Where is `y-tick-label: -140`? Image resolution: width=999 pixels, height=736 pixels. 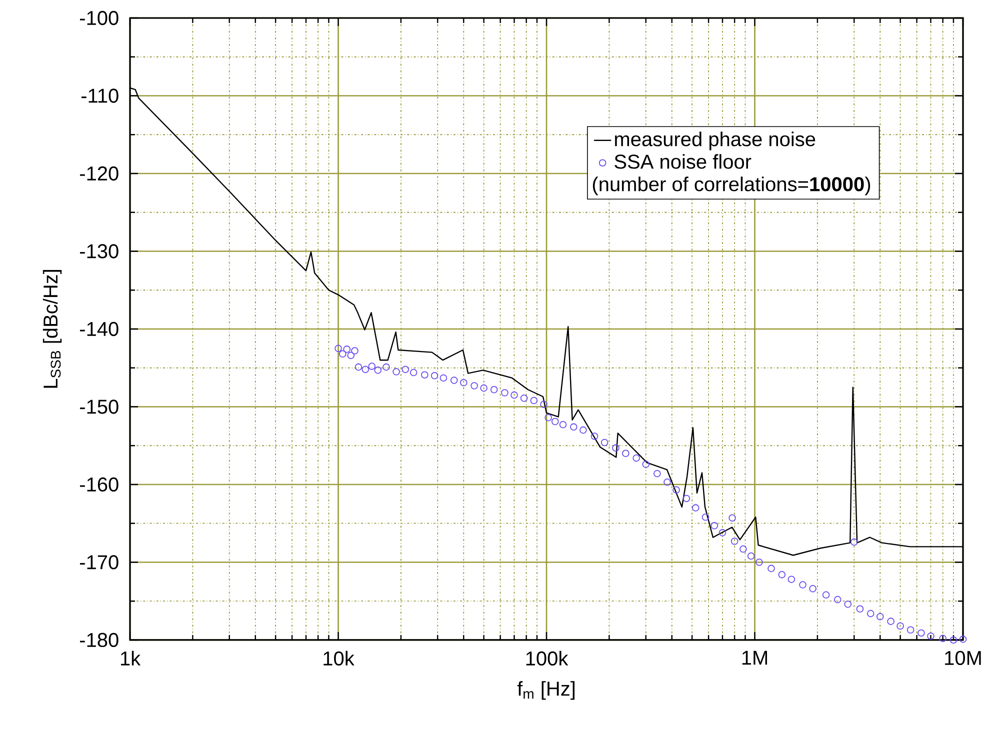 y-tick-label: -140 is located at coordinates (99, 329).